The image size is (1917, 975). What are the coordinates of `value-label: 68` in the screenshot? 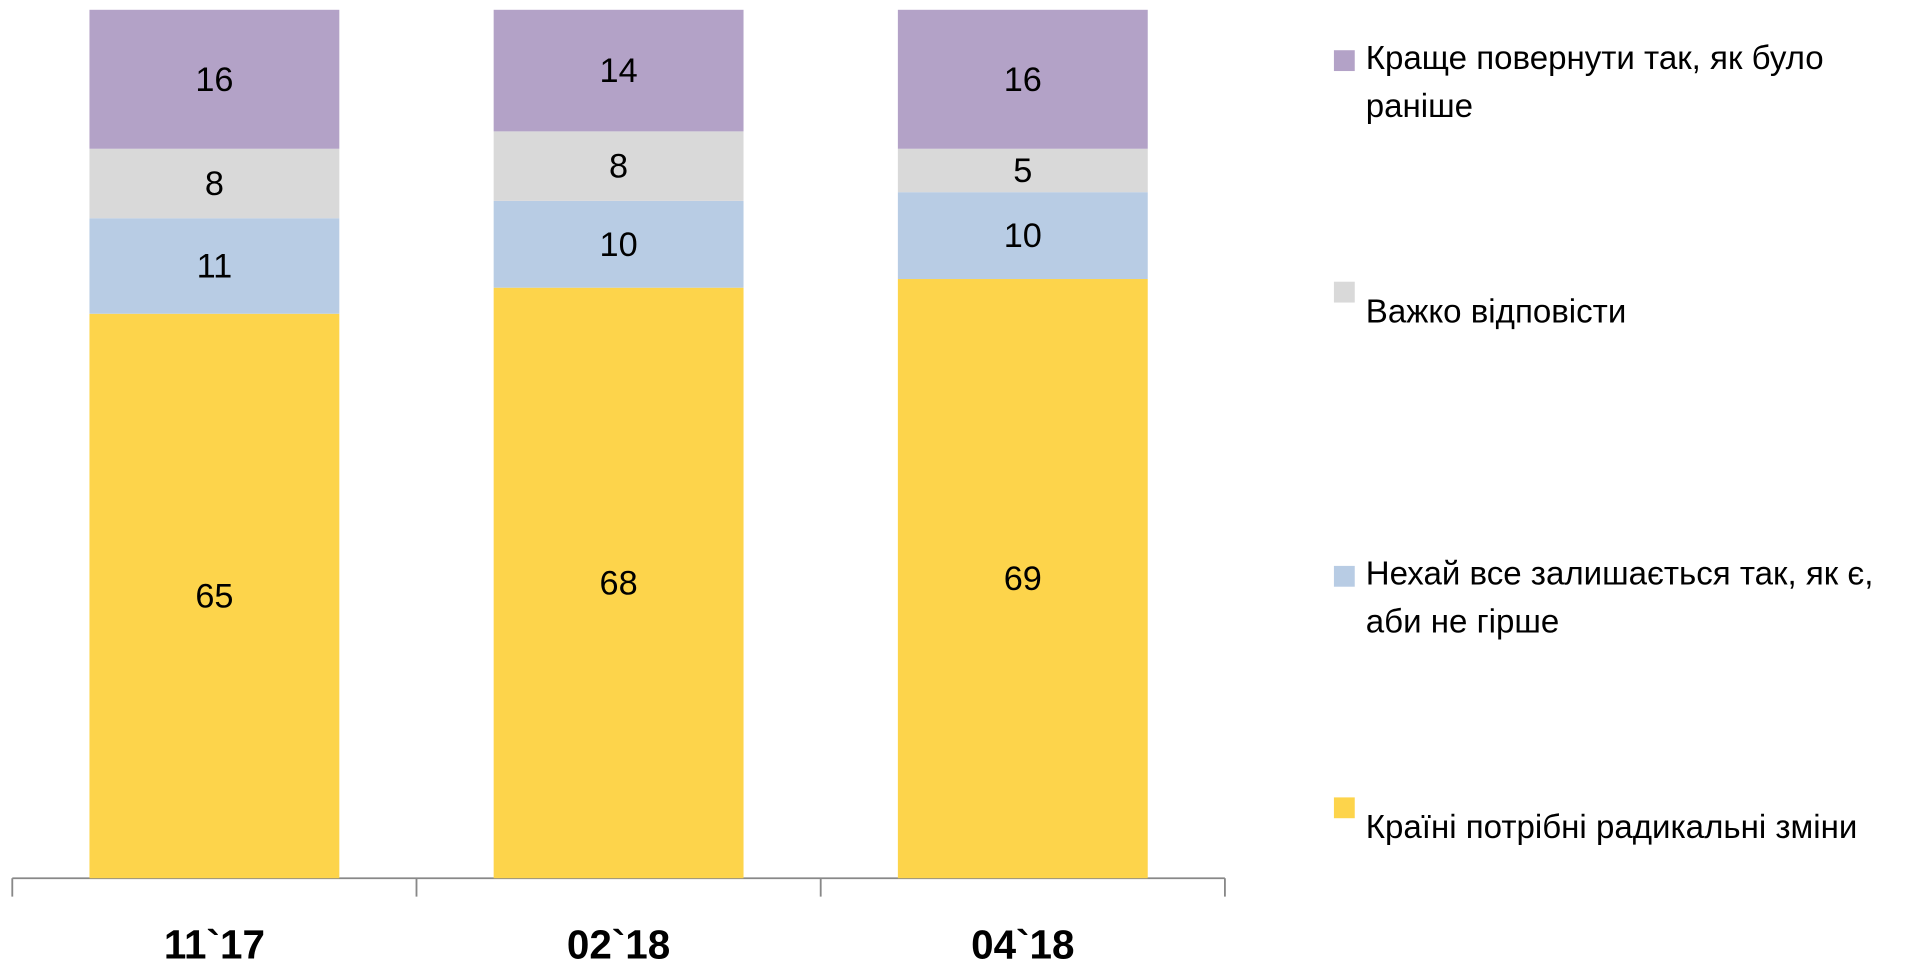 It's located at (619, 583).